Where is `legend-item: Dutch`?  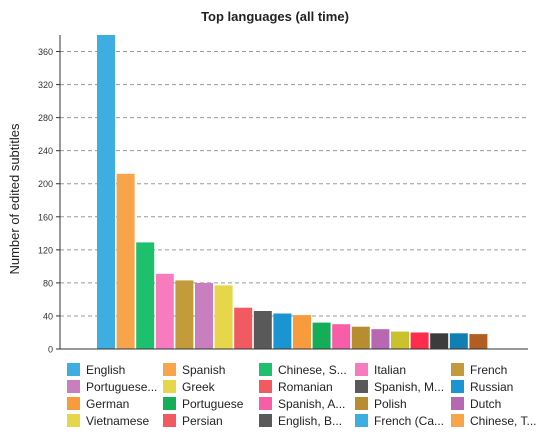
legend-item: Dutch is located at coordinates (499, 403).